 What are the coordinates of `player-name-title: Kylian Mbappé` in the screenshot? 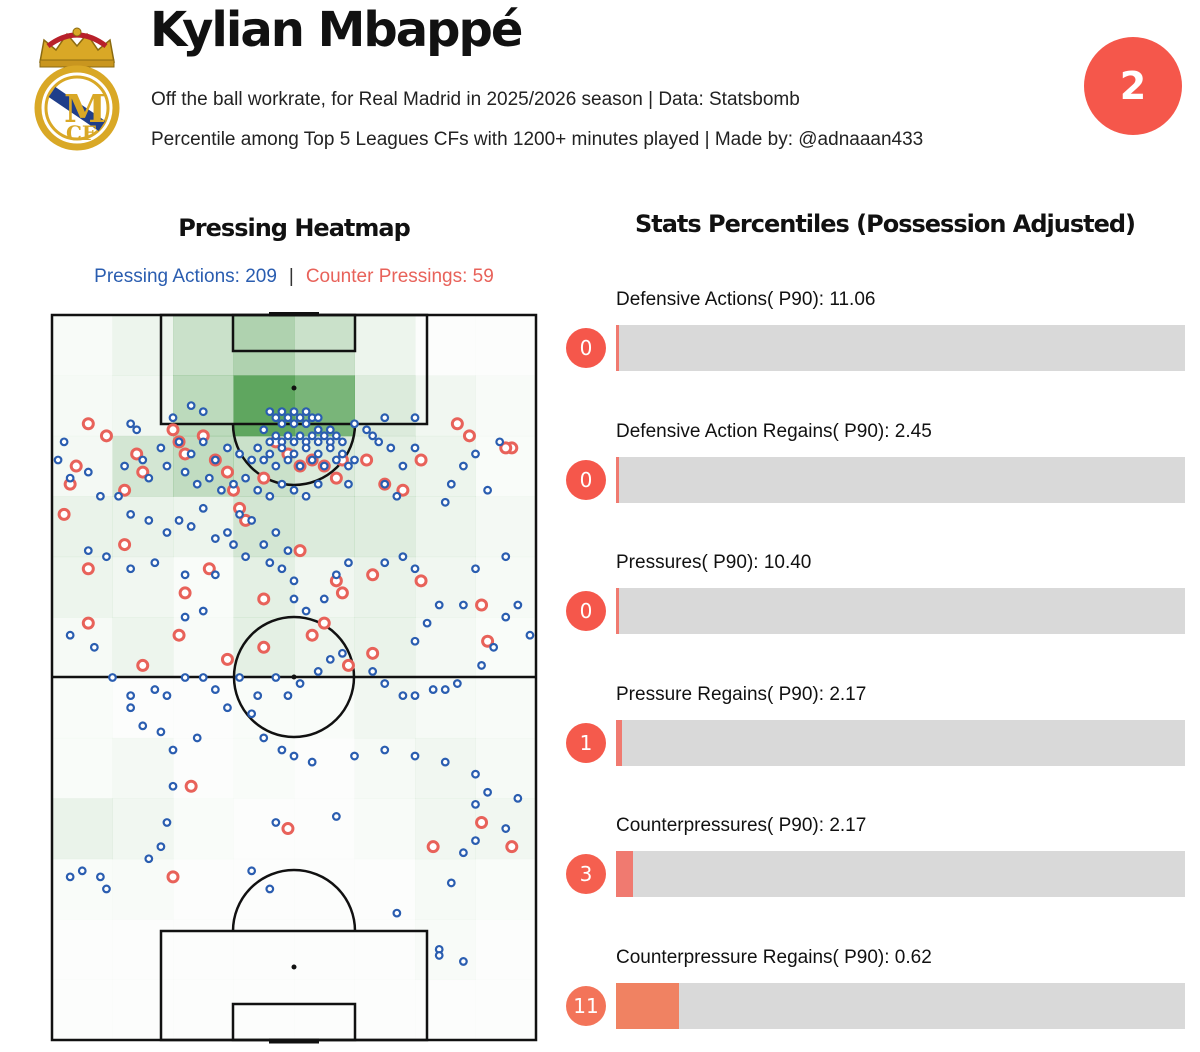 It's located at (336, 30).